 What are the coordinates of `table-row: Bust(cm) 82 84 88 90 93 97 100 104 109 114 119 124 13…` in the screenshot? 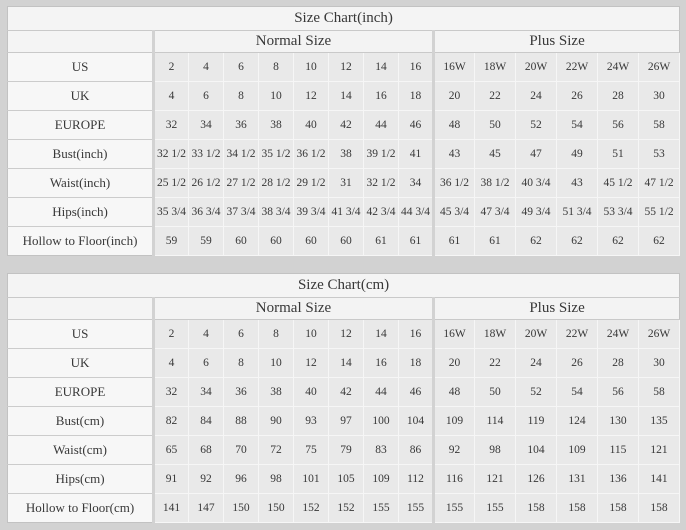 It's located at (344, 421).